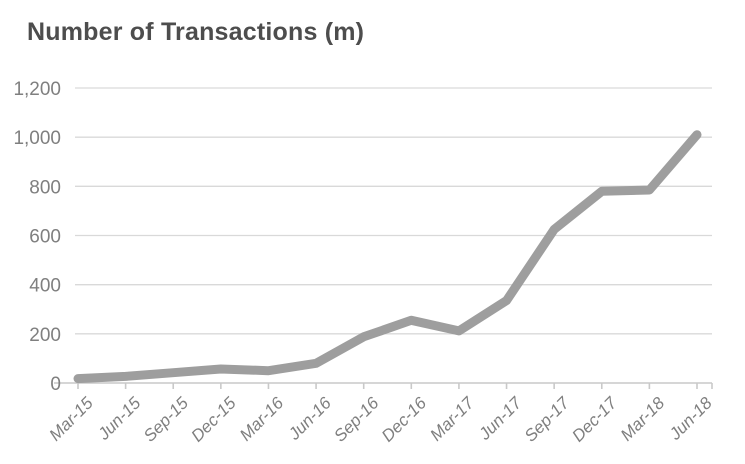  What do you see at coordinates (594, 419) in the screenshot?
I see `x-axis-label-dec-17: Dec-17` at bounding box center [594, 419].